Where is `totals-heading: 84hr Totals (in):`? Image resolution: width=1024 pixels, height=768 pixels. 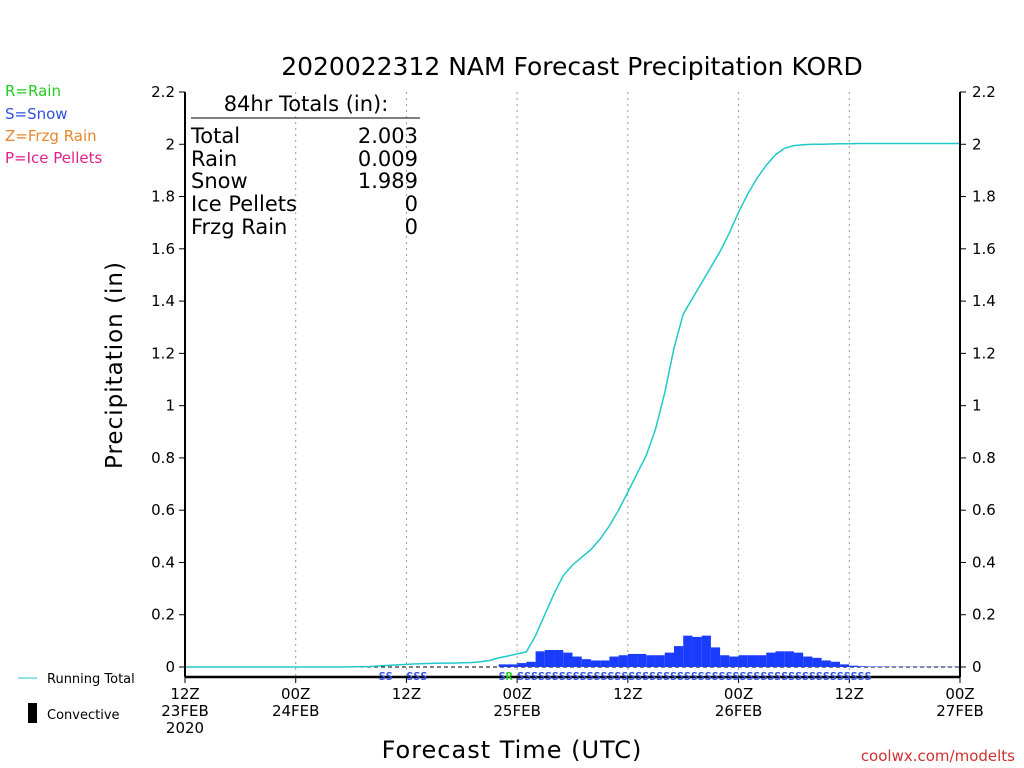
totals-heading: 84hr Totals (in): is located at coordinates (306, 104).